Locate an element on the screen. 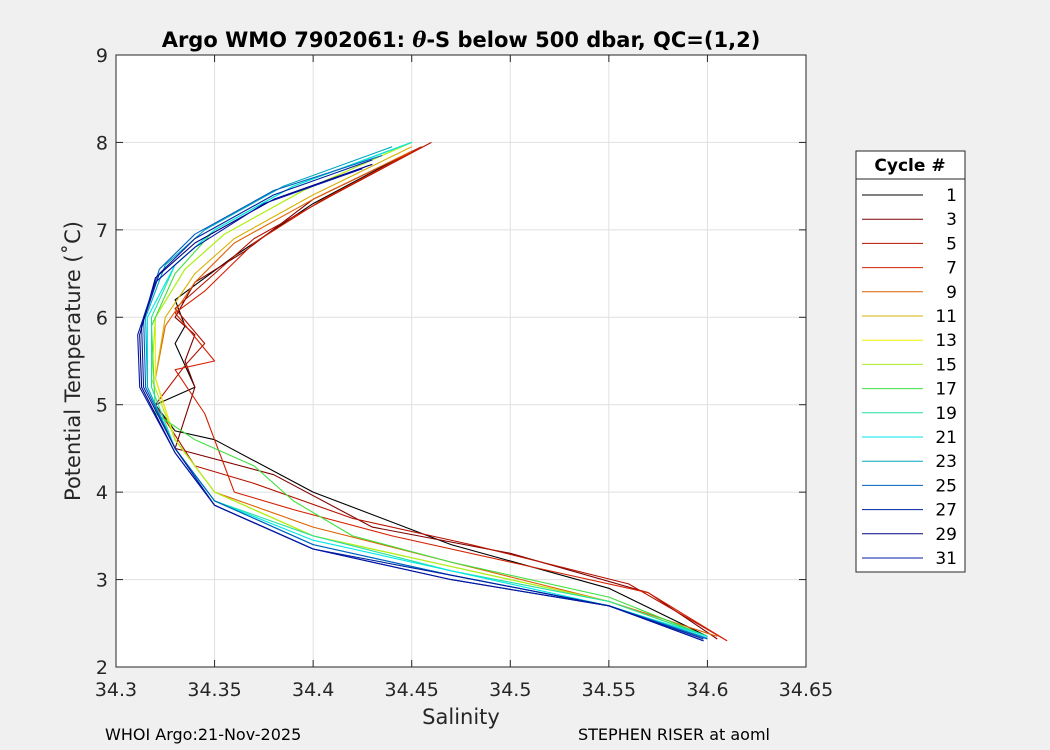 This screenshot has width=1050, height=750. y-tick-label: 4 is located at coordinates (102, 493).